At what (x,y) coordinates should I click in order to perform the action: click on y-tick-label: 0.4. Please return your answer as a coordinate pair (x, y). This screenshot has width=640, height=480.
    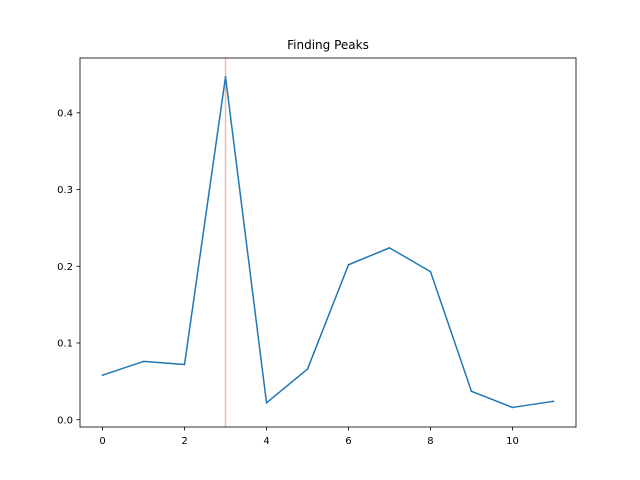
    Looking at the image, I should click on (65, 113).